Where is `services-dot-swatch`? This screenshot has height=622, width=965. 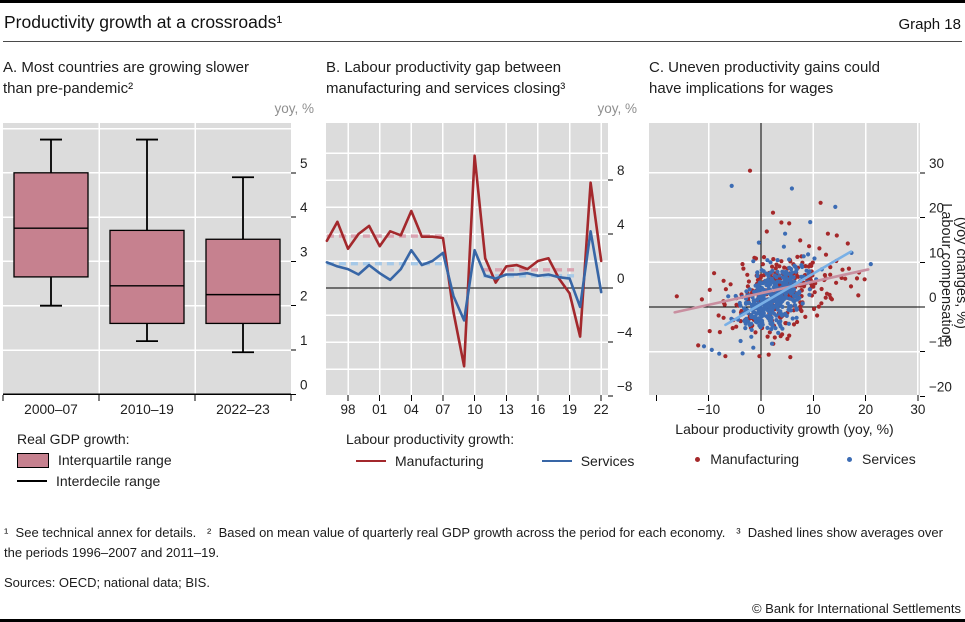
services-dot-swatch is located at coordinates (850, 459).